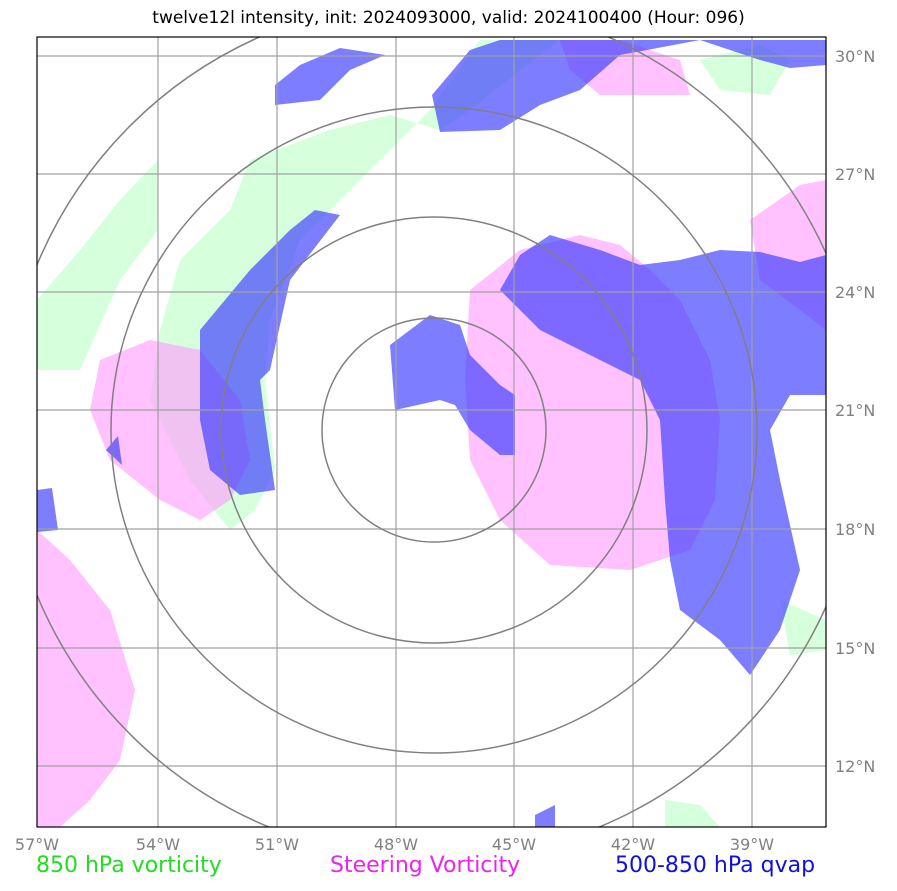 The image size is (897, 891). What do you see at coordinates (277, 844) in the screenshot?
I see `lon-label: 51°W` at bounding box center [277, 844].